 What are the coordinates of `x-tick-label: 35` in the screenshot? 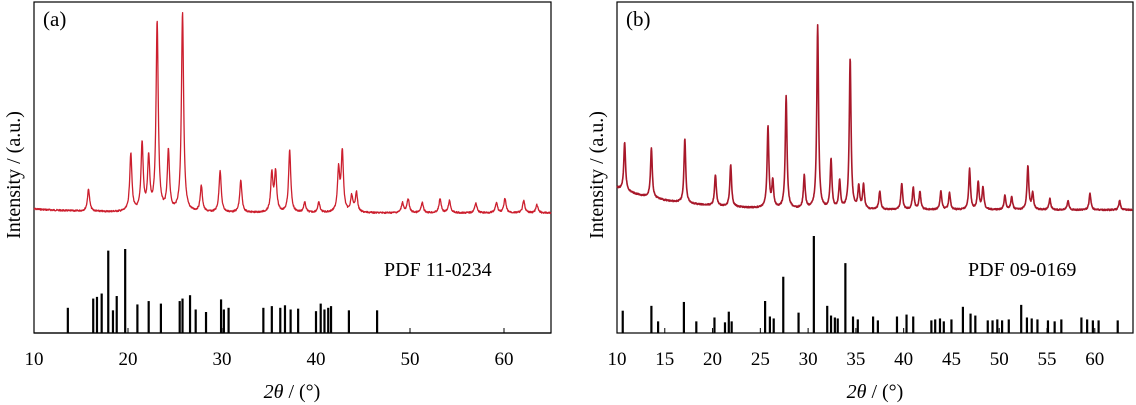 It's located at (855, 359).